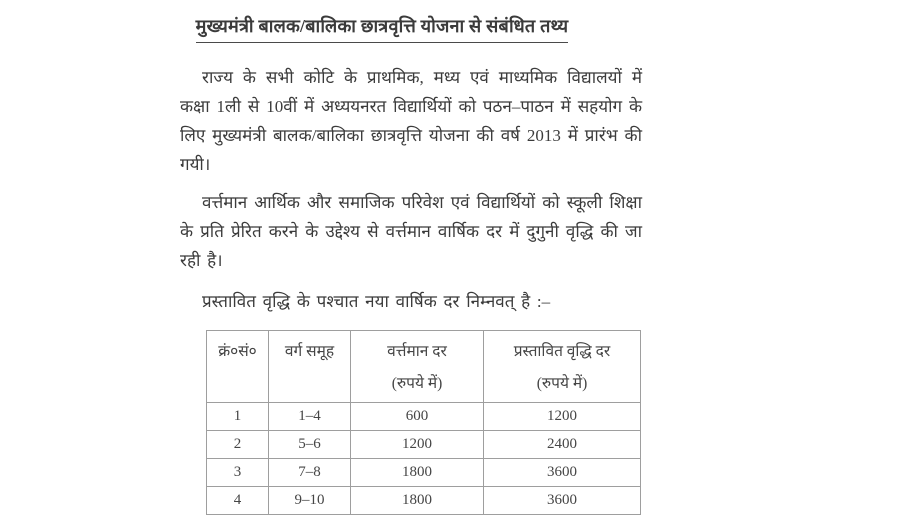 Image resolution: width=905 pixels, height=515 pixels. Describe the element at coordinates (237, 472) in the screenshot. I see `cell-serial: 3` at that location.